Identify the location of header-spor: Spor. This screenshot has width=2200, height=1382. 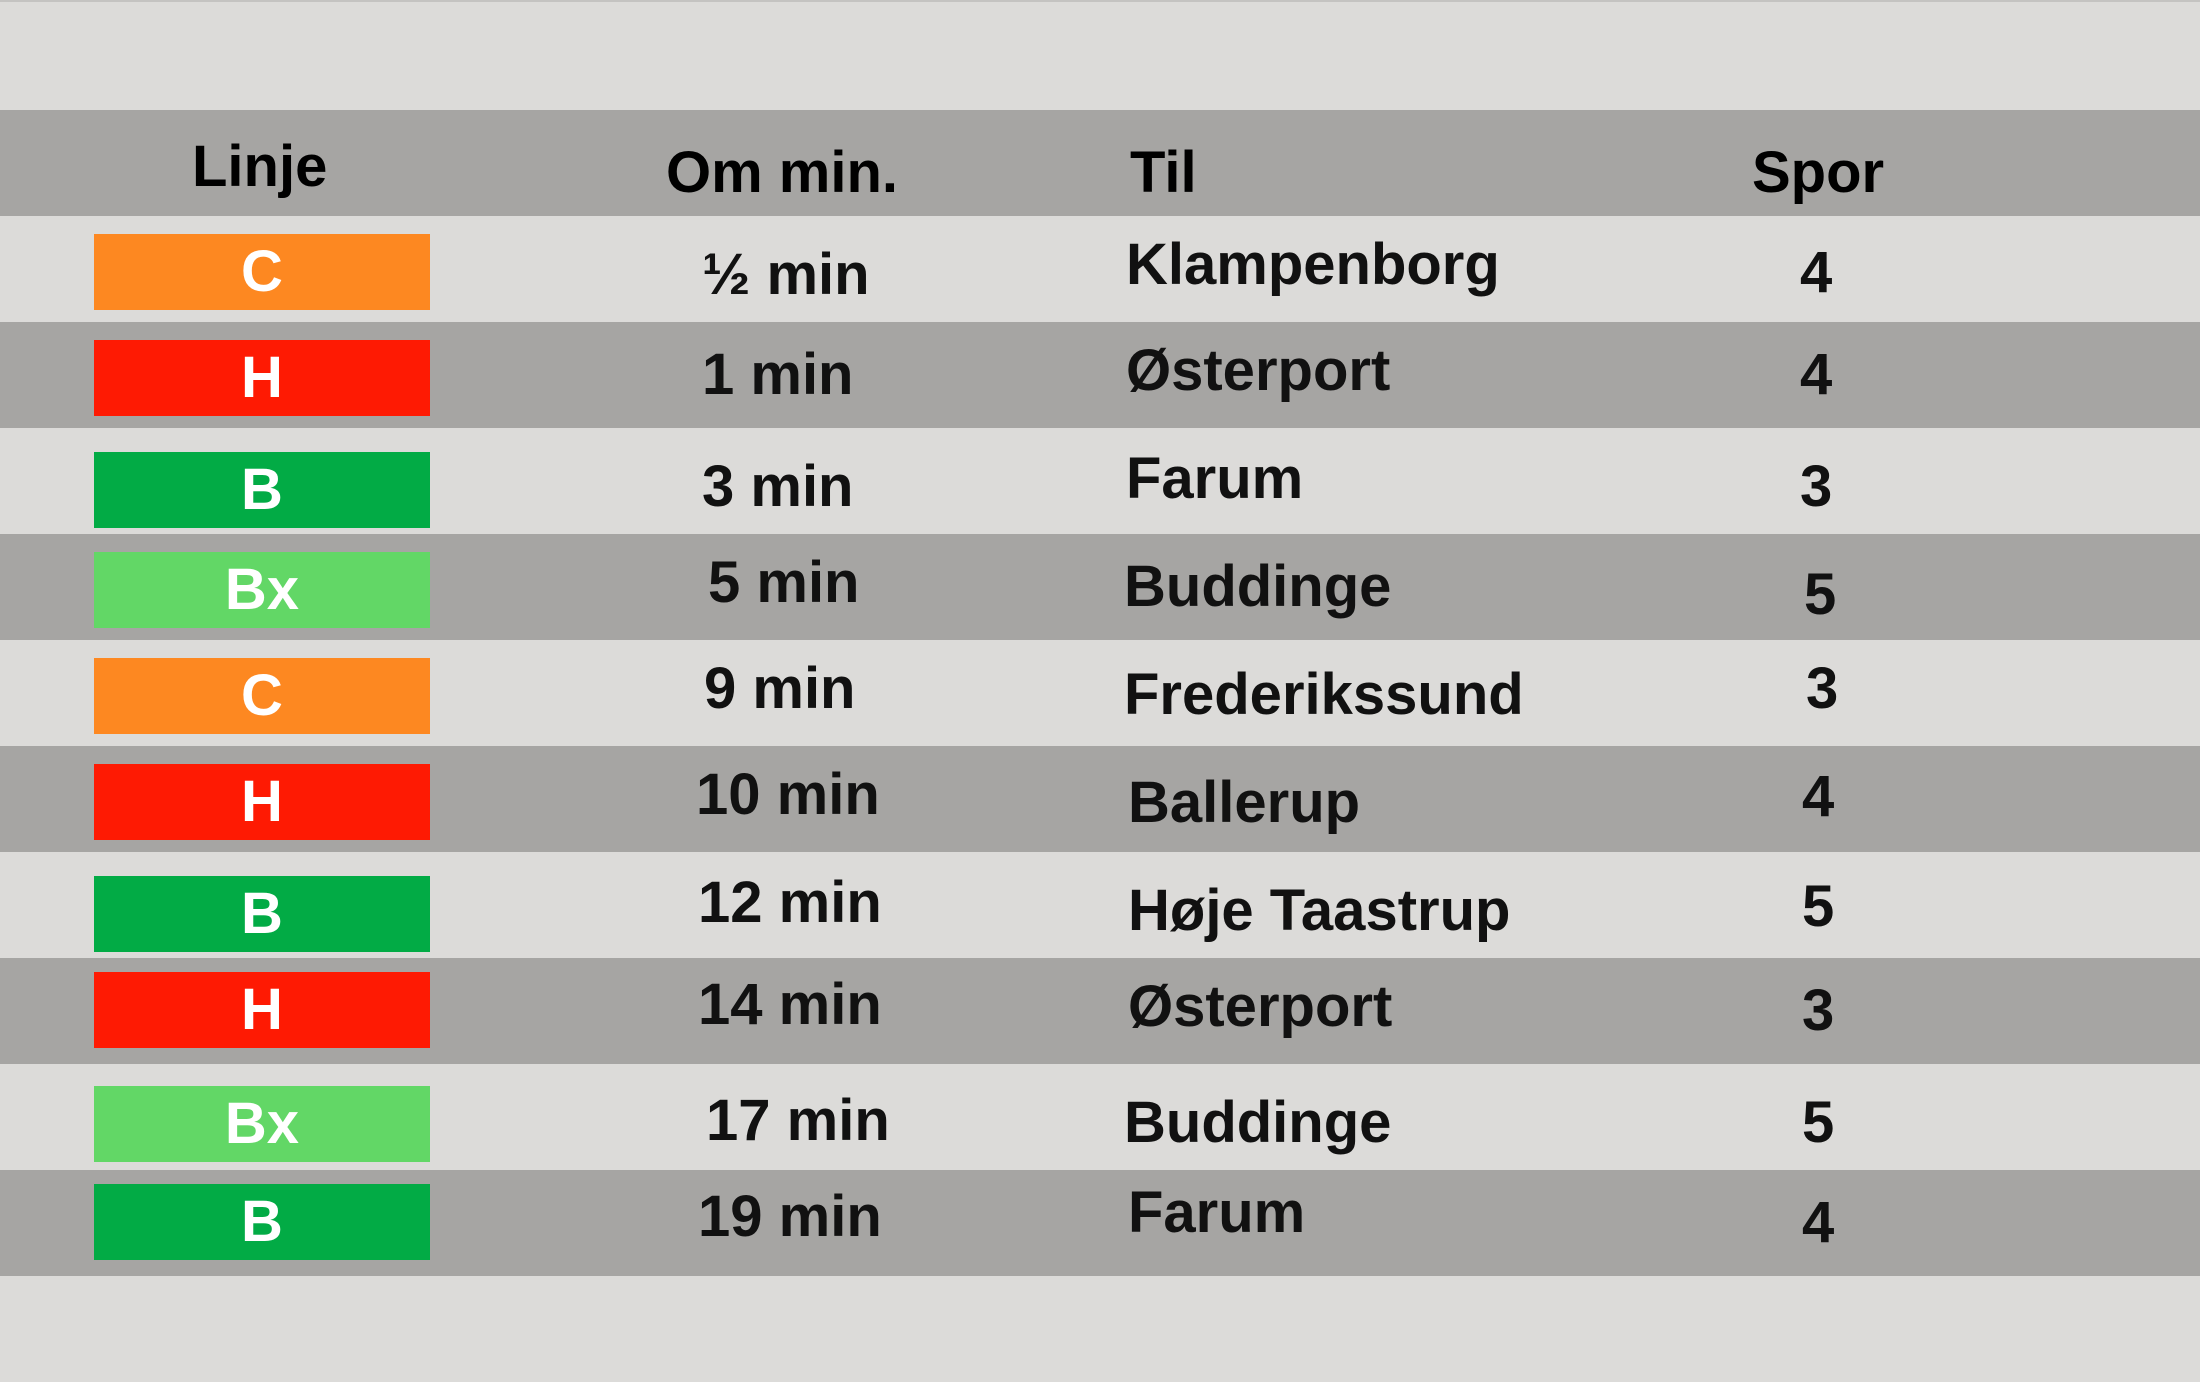
(1818, 172).